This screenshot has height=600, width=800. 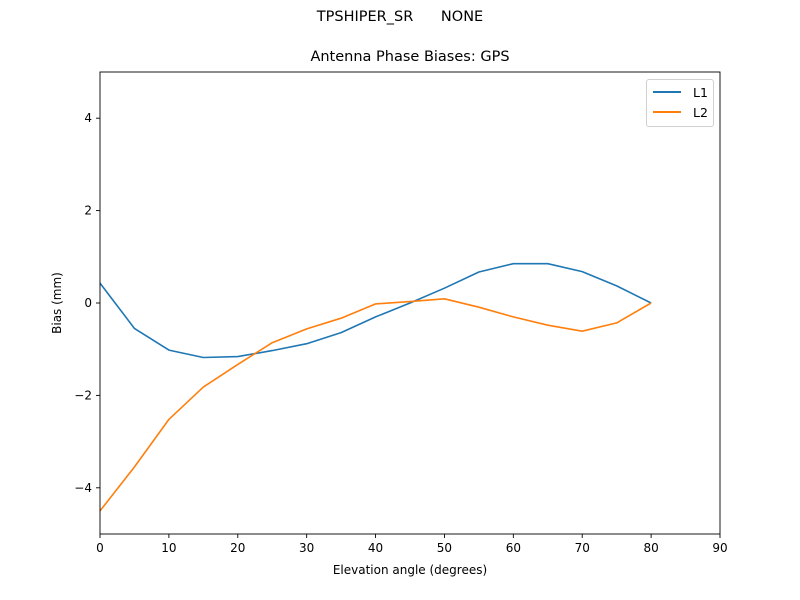 I want to click on y-tick-label: −2, so click(x=83, y=395).